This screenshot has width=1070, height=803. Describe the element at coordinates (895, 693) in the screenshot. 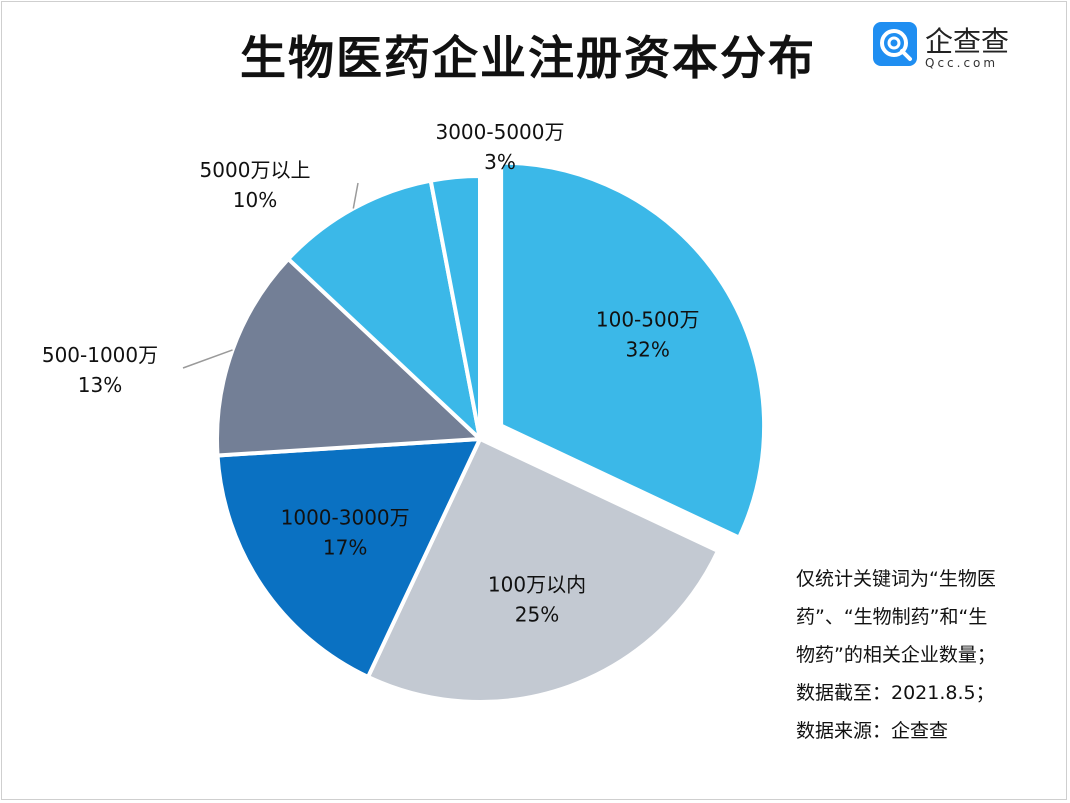

I see `footnote-line: 数据截至：2021.8.5；` at that location.